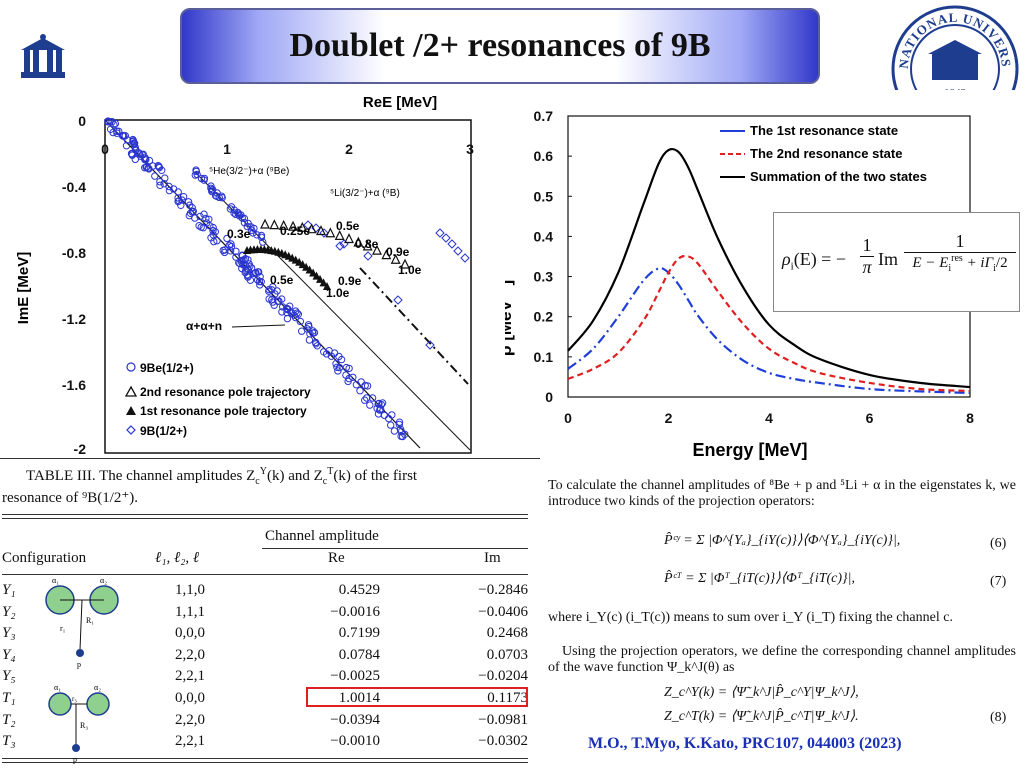 The height and width of the screenshot is (768, 1024). I want to click on svg-text: α₂, so click(103, 580).